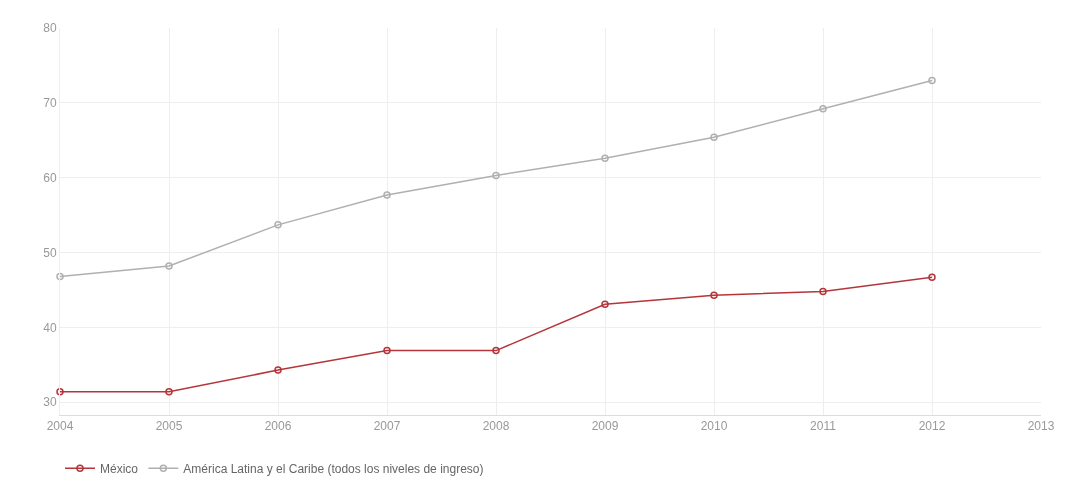 Image resolution: width=1081 pixels, height=495 pixels. What do you see at coordinates (50, 177) in the screenshot?
I see `y-tick-label: 60` at bounding box center [50, 177].